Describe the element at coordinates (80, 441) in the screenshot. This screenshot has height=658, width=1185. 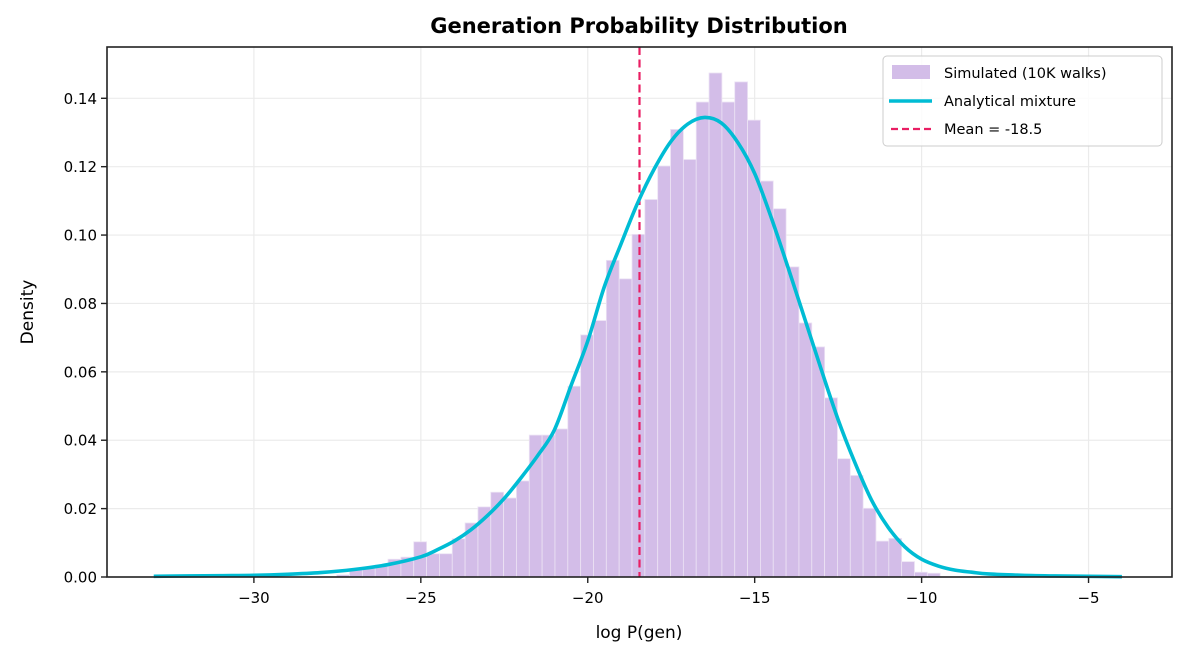
I see `y-tick-label: 0.04` at that location.